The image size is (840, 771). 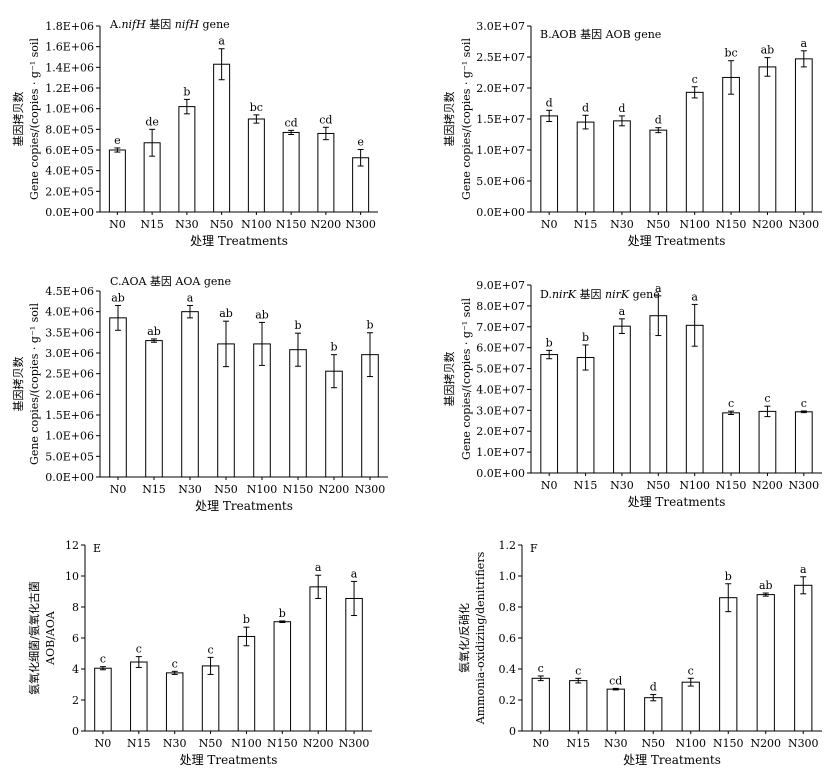 What do you see at coordinates (69, 394) in the screenshot?
I see `y-tick-label: 2.0E+06` at bounding box center [69, 394].